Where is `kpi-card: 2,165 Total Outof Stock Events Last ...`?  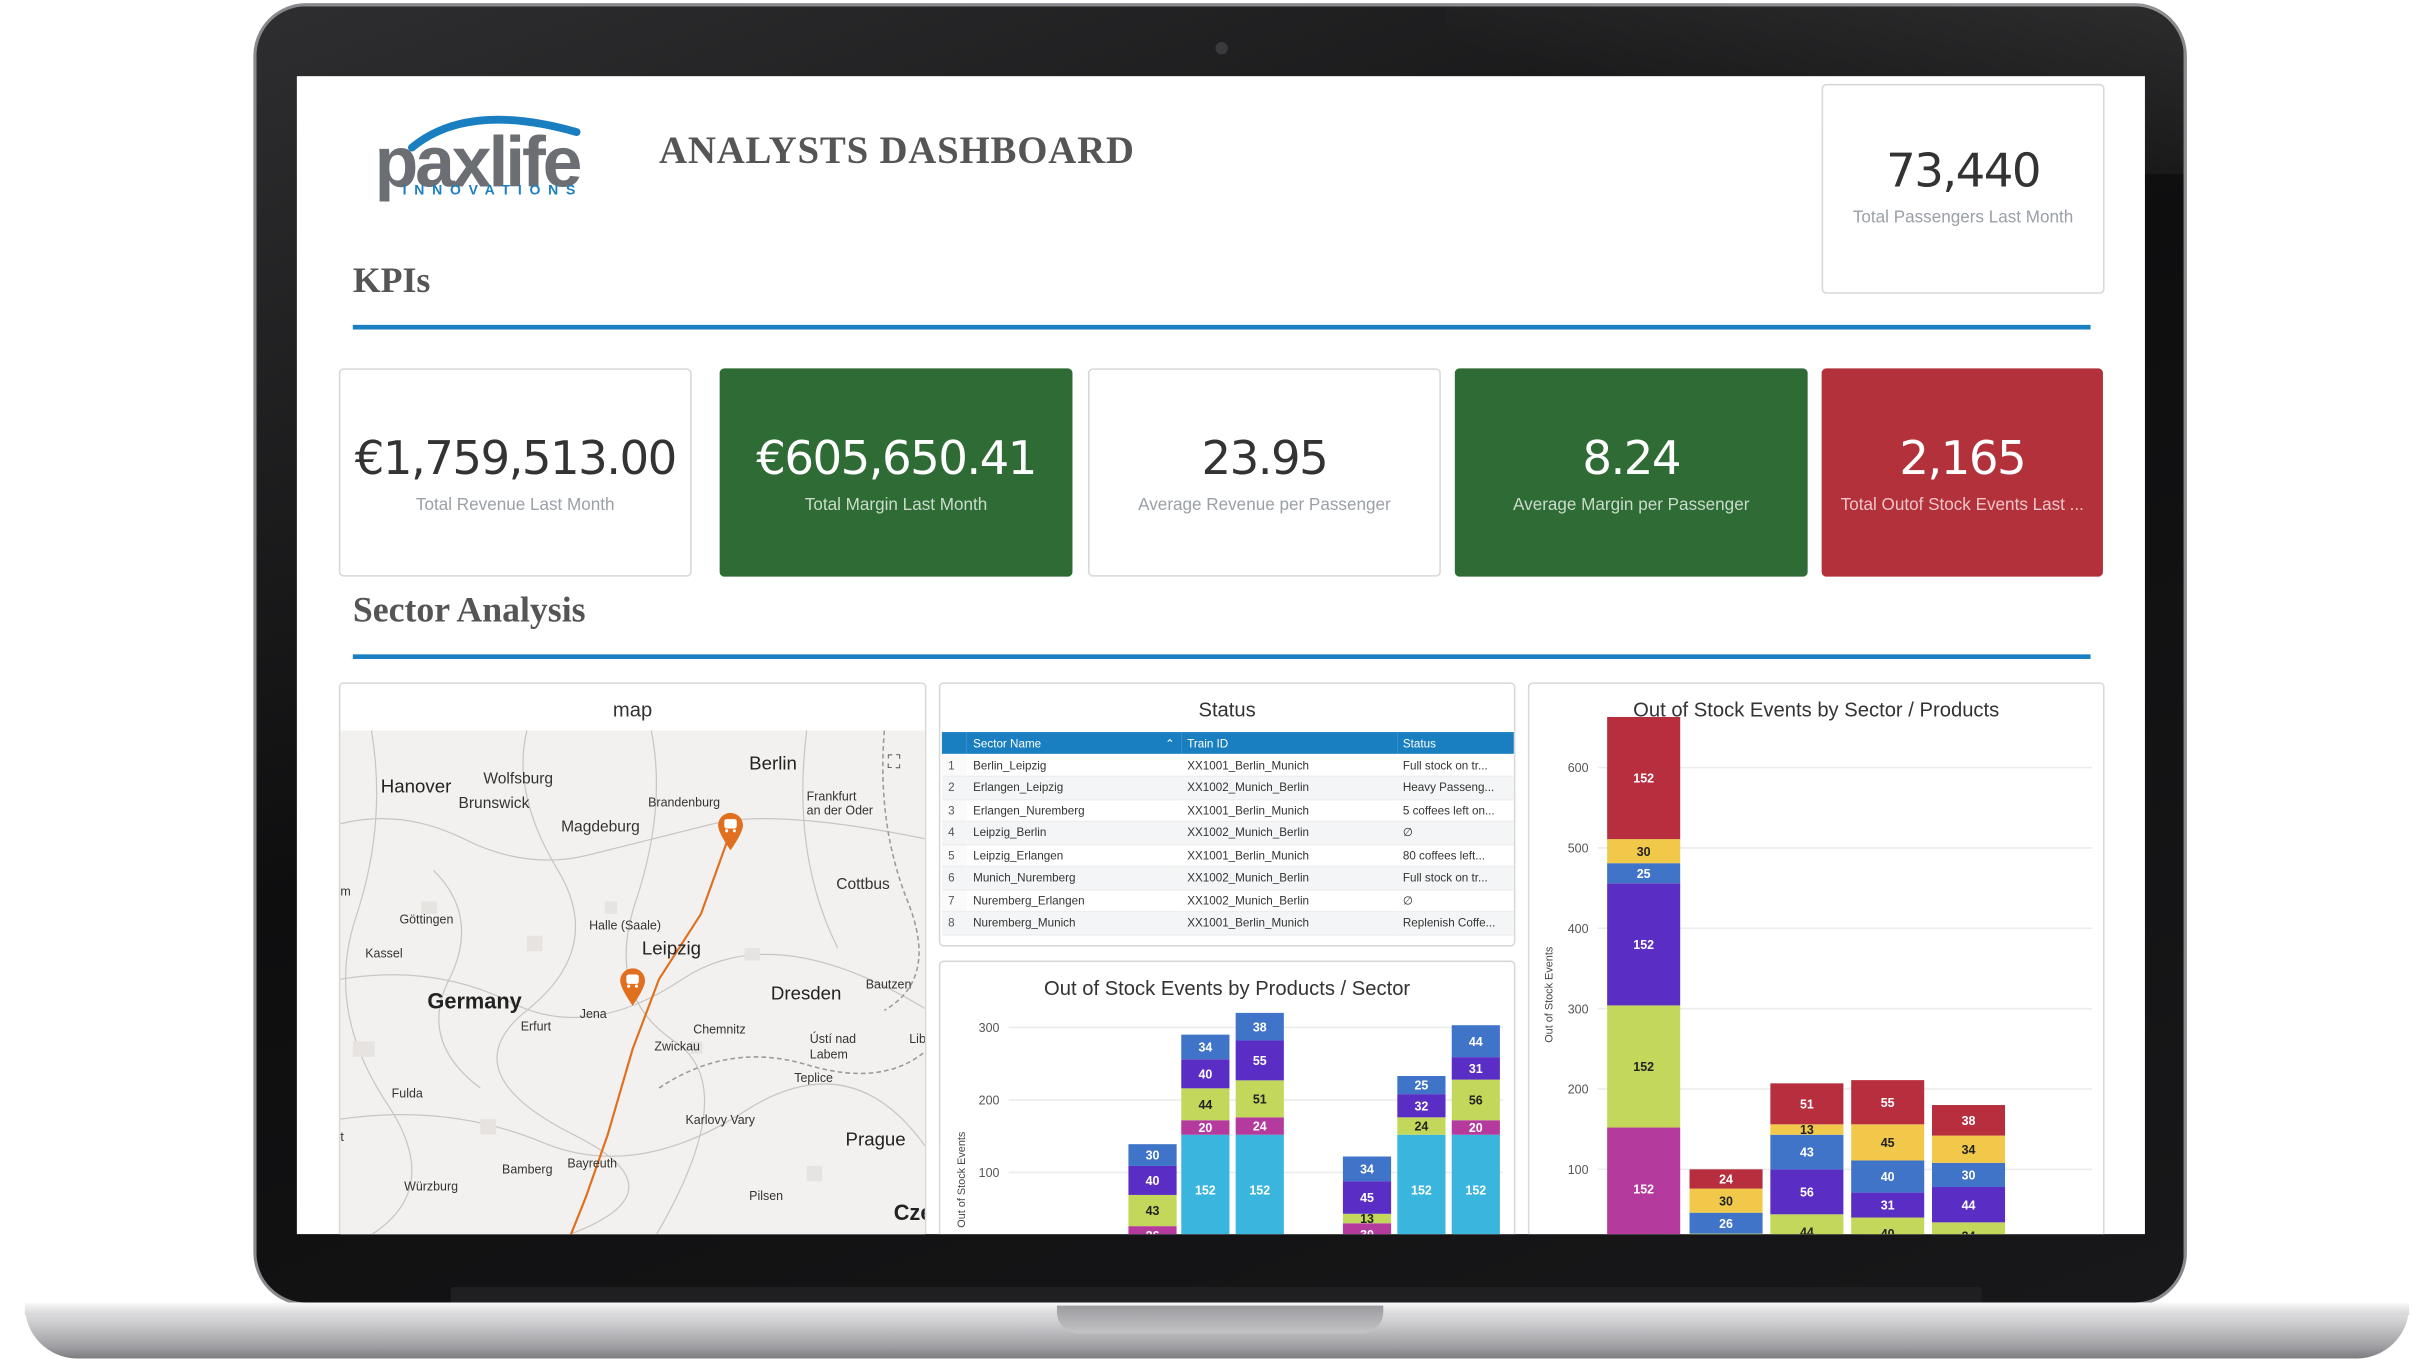
kpi-card: 2,165 Total Outof Stock Events Last ... is located at coordinates (1962, 472).